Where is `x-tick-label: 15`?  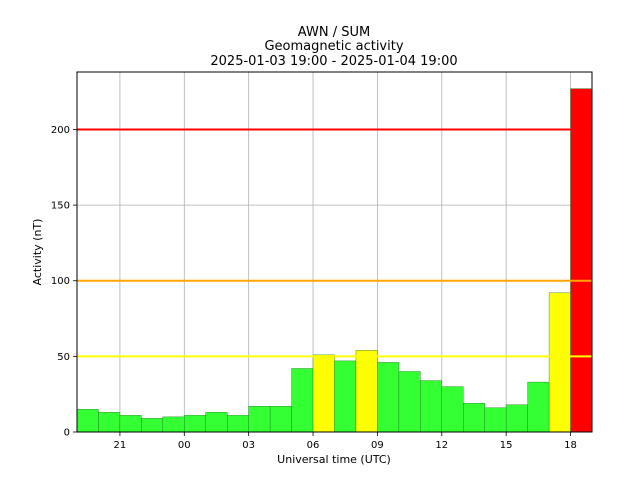 x-tick-label: 15 is located at coordinates (506, 445).